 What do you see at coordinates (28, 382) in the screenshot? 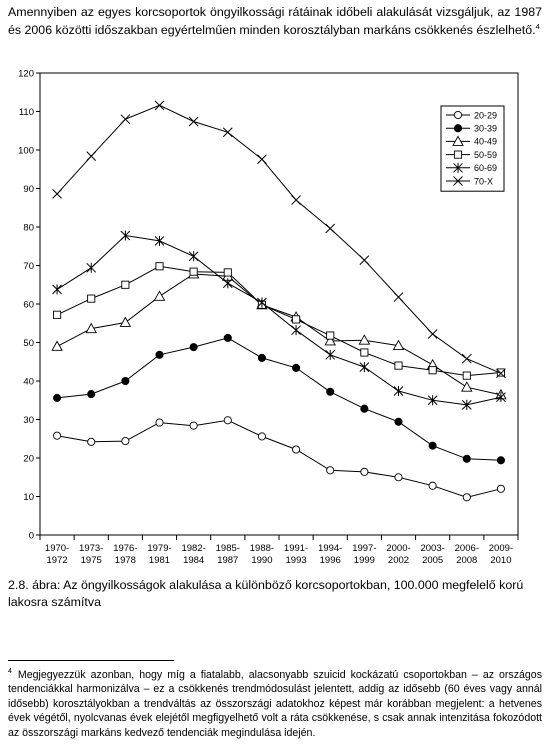
I see `y-tick-label: 40` at bounding box center [28, 382].